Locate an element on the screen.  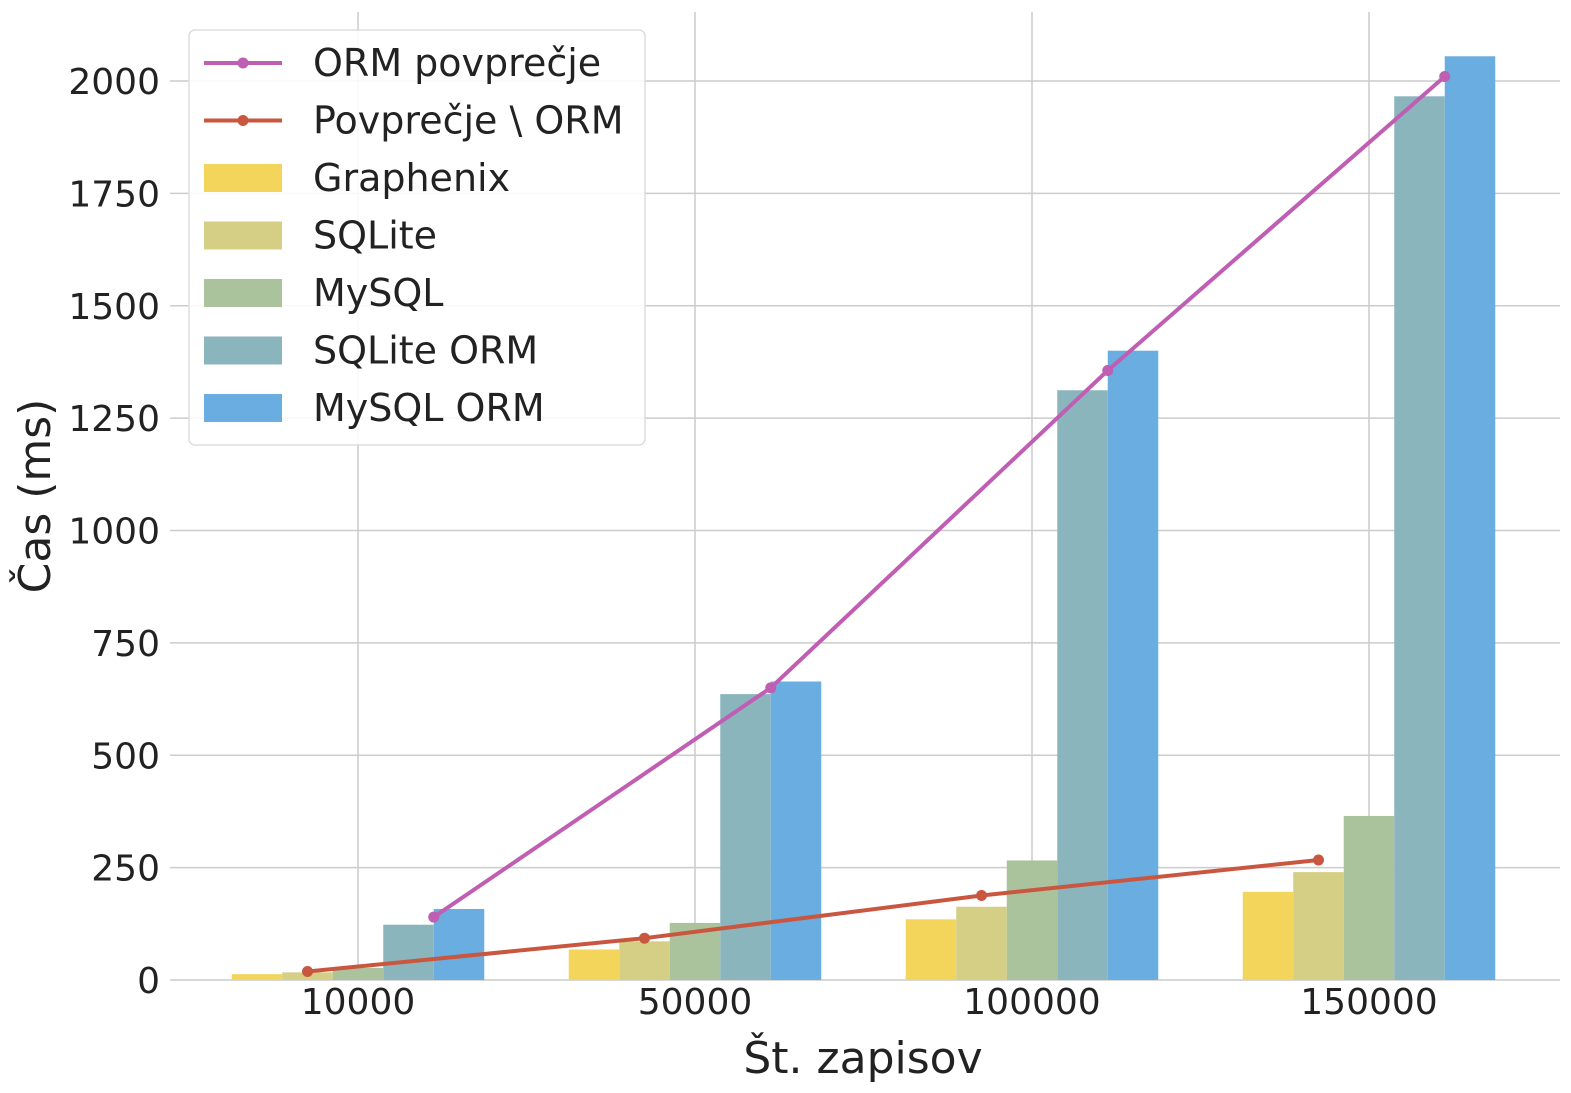
y-tick-label: 2000 is located at coordinates (114, 82).